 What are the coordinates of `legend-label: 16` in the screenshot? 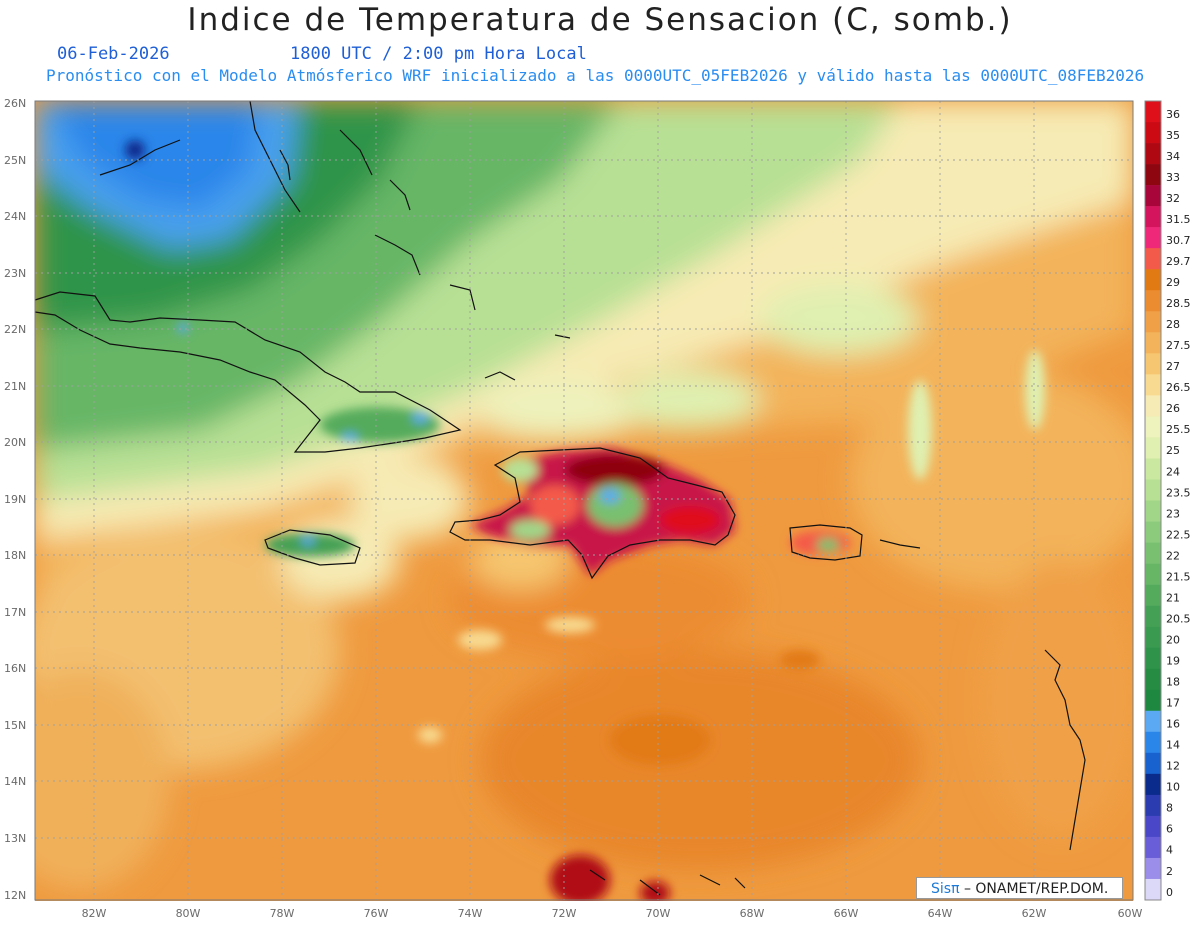 It's located at (1173, 724).